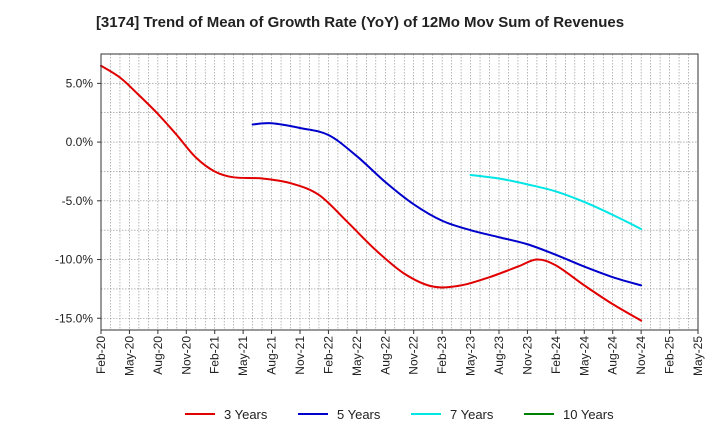 This screenshot has width=720, height=440. Describe the element at coordinates (78, 201) in the screenshot. I see `y-tick-label: -5.0%` at that location.